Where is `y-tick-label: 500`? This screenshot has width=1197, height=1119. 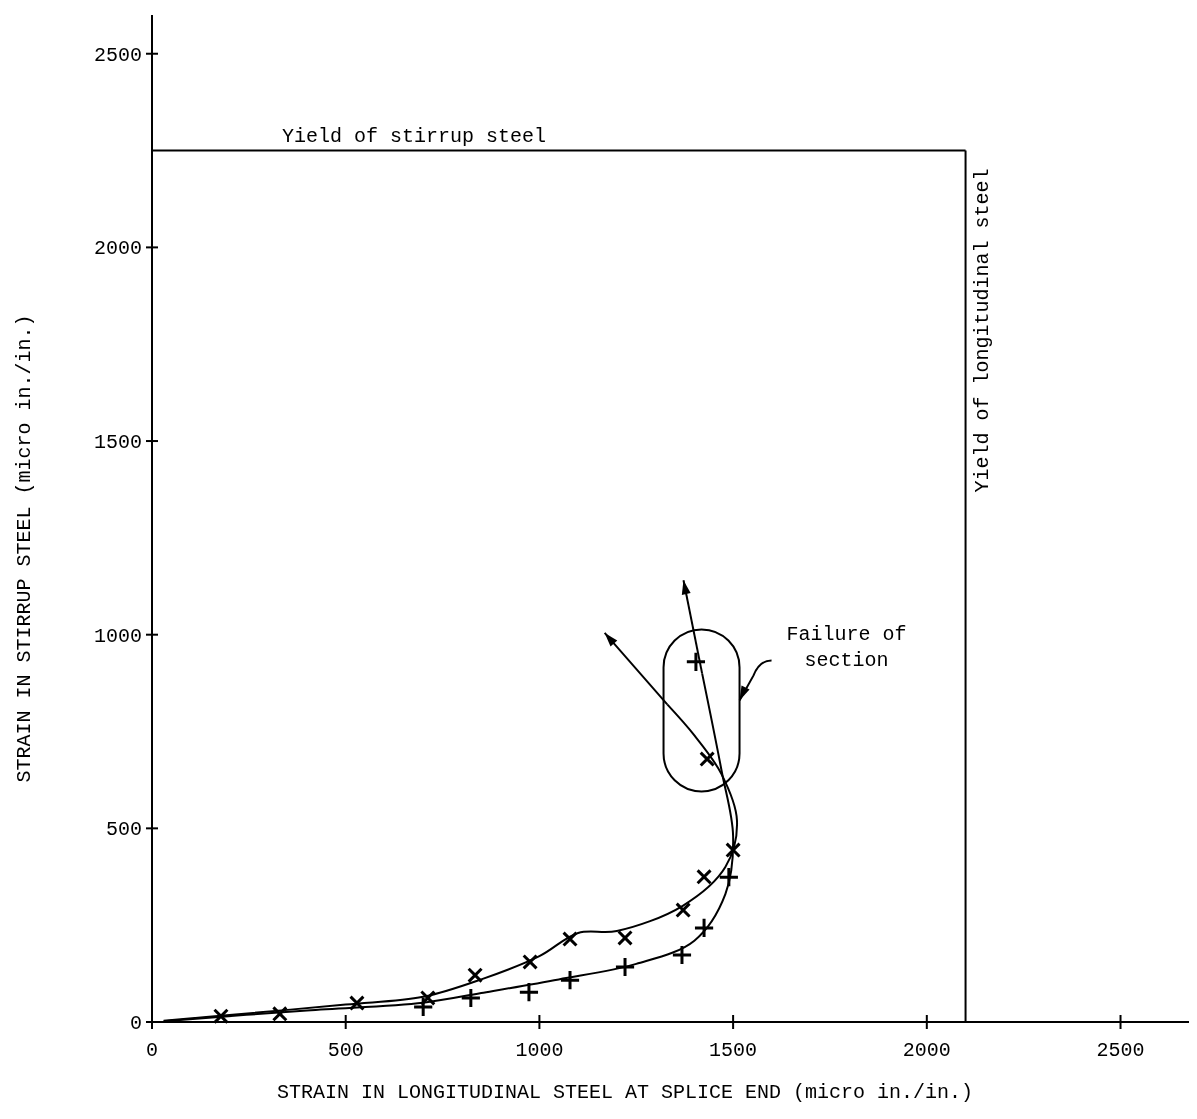
y-tick-label: 500 is located at coordinates (123, 830).